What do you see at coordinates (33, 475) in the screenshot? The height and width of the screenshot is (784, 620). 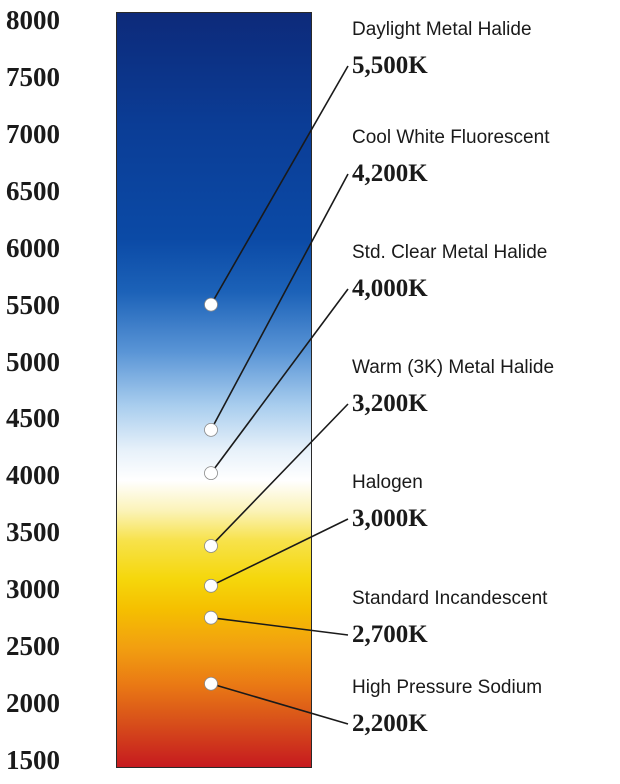 I see `tick-label-4000: 4000` at bounding box center [33, 475].